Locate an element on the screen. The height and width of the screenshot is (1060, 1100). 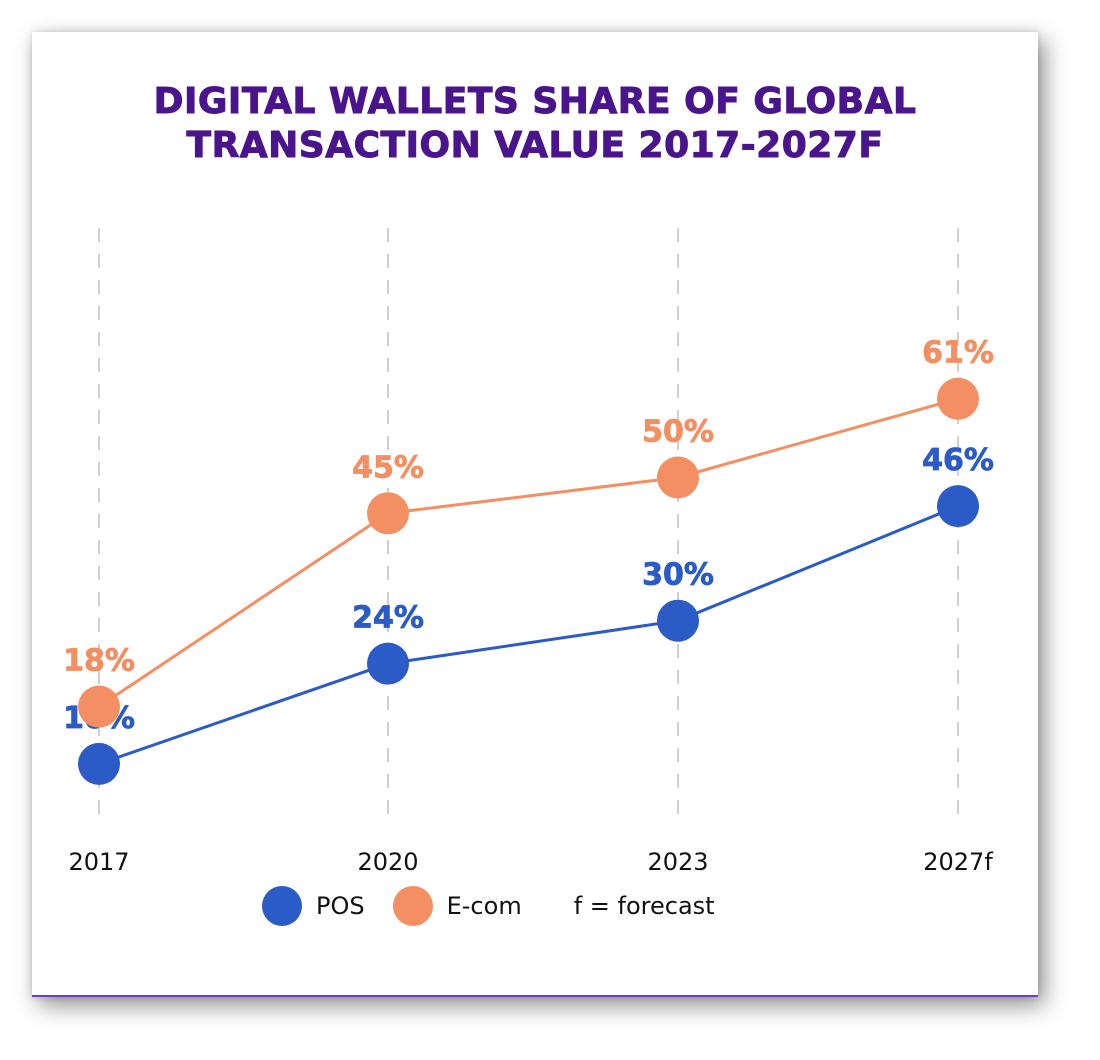
x-tick-label-2: 2023 is located at coordinates (677, 862).